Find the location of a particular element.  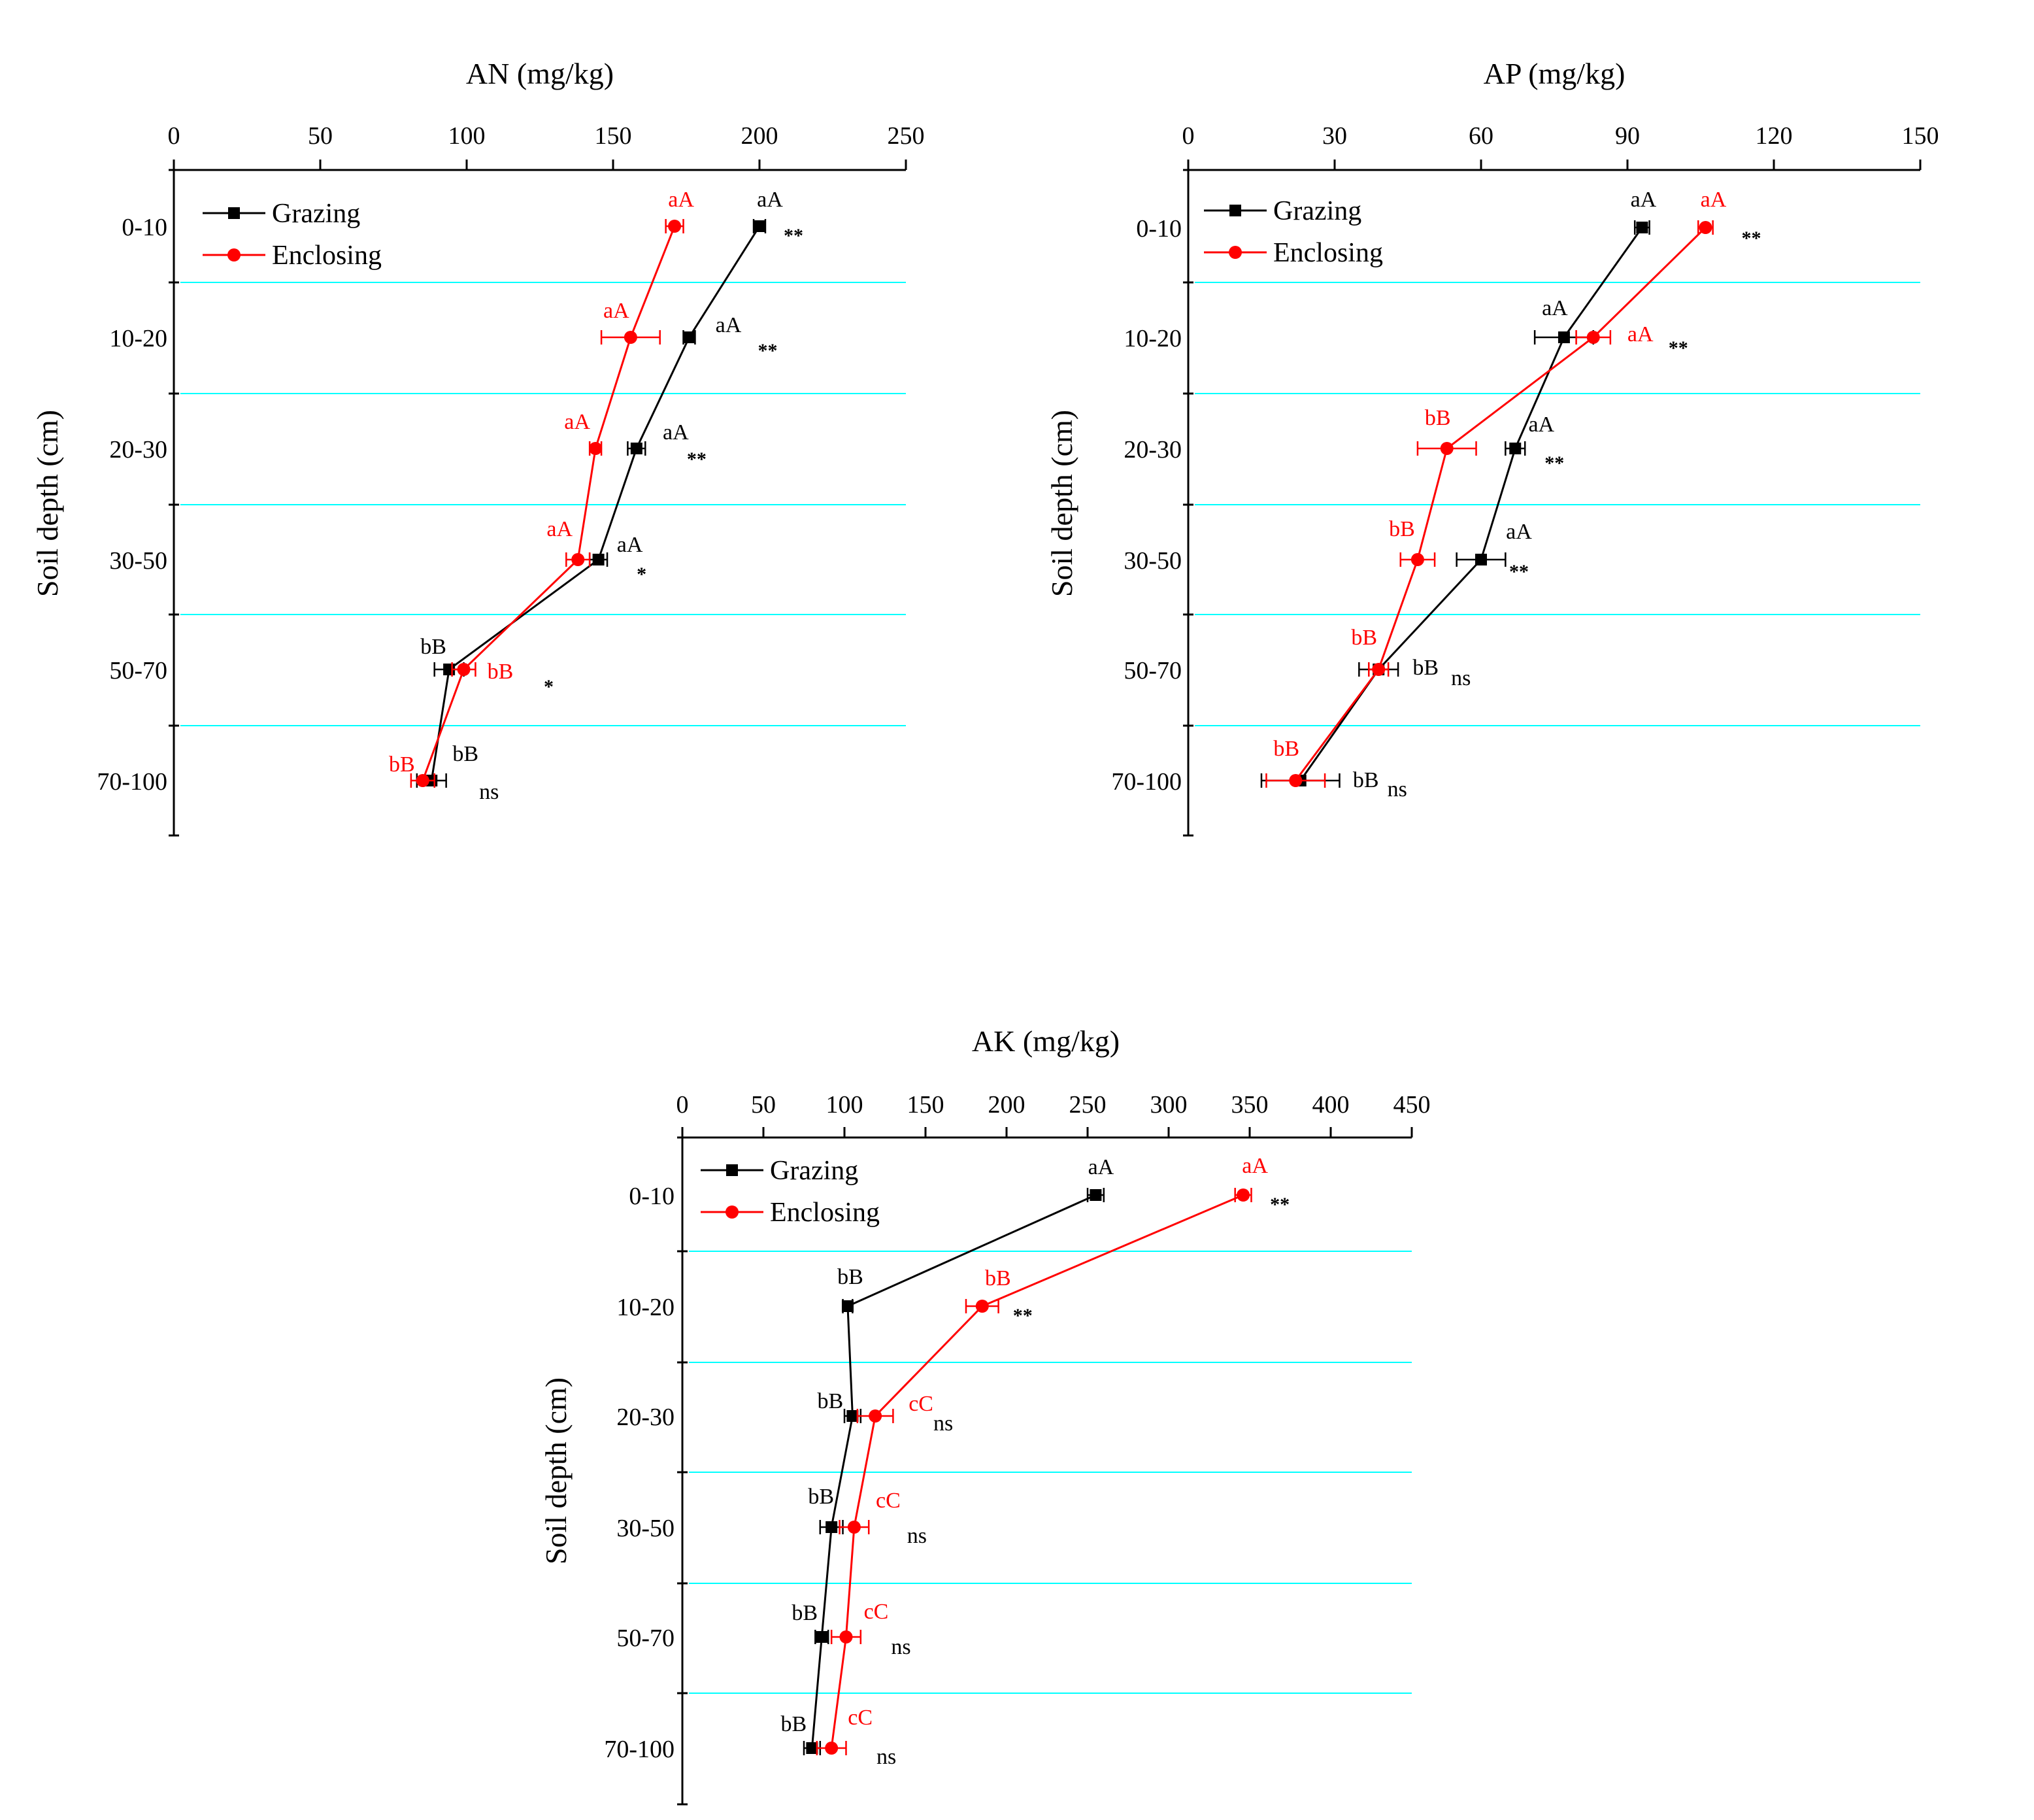

chart-ap-ylabel: Soil depth (cm) is located at coordinates (1061, 503).